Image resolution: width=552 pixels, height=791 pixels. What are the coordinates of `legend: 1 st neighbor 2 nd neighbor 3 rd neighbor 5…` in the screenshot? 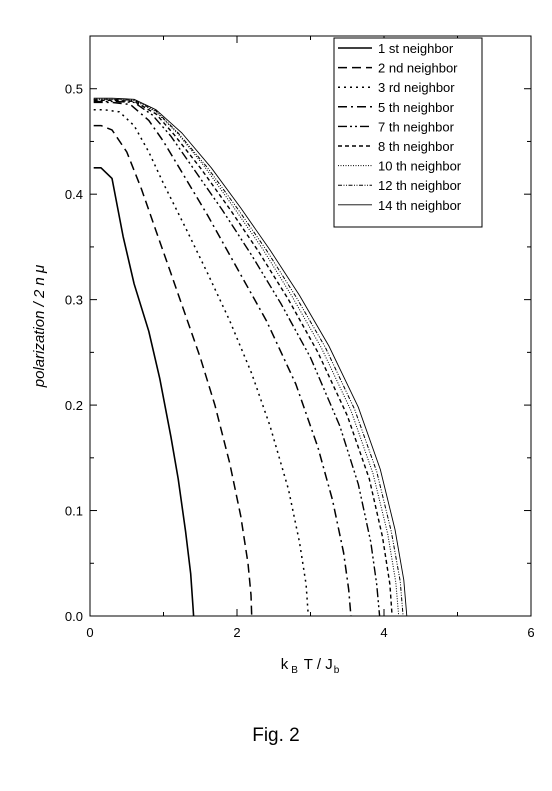 It's located at (408, 132).